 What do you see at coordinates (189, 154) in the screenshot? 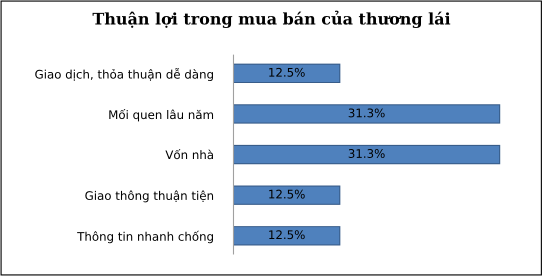
I see `y-tick-label: Vốn nhà` at bounding box center [189, 154].